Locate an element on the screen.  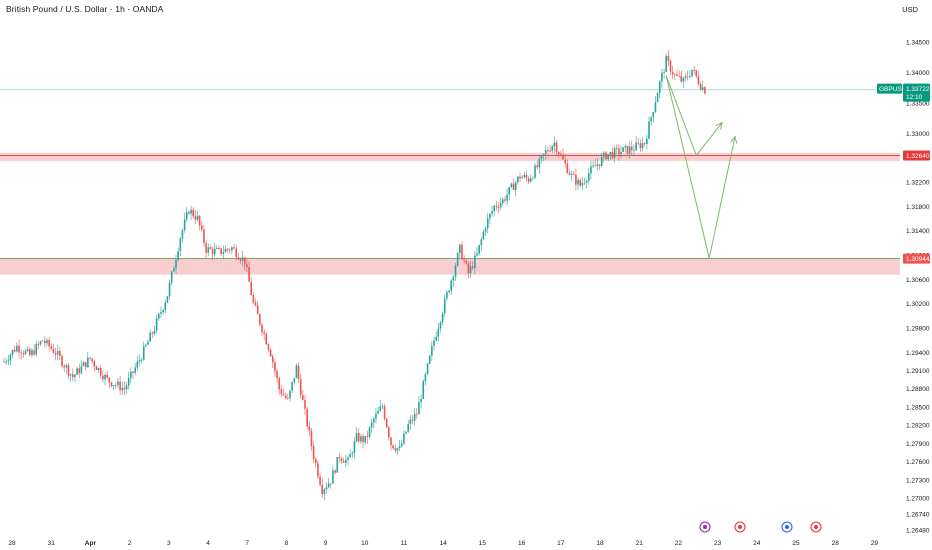
x-tick-label: 2 is located at coordinates (130, 543).